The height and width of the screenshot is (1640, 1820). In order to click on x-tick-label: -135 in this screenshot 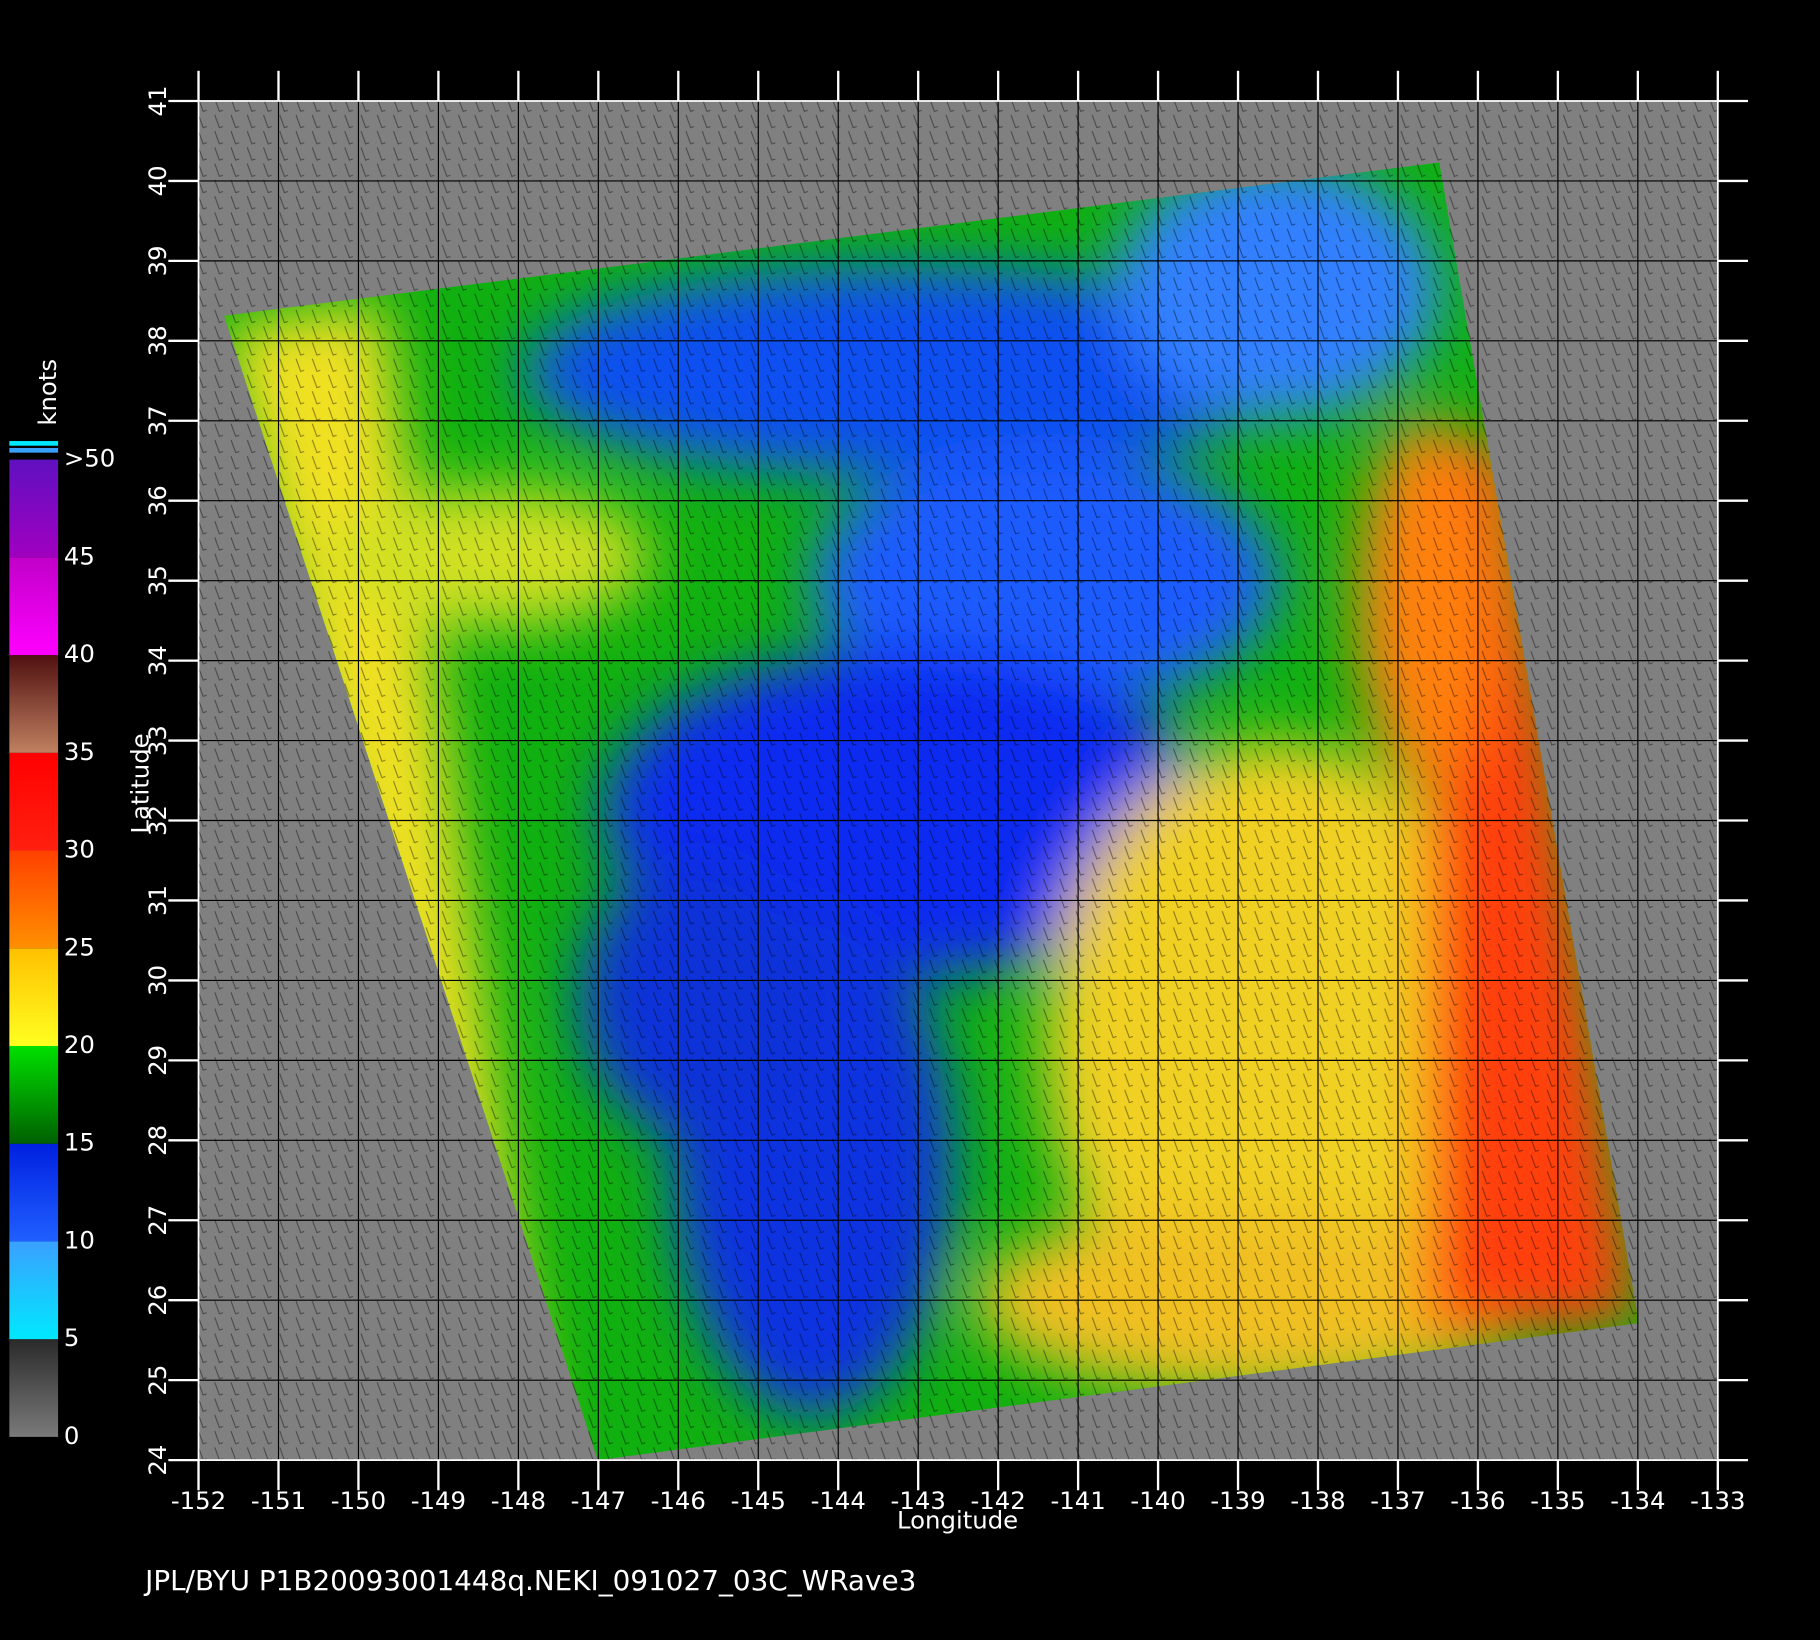, I will do `click(1557, 1500)`.